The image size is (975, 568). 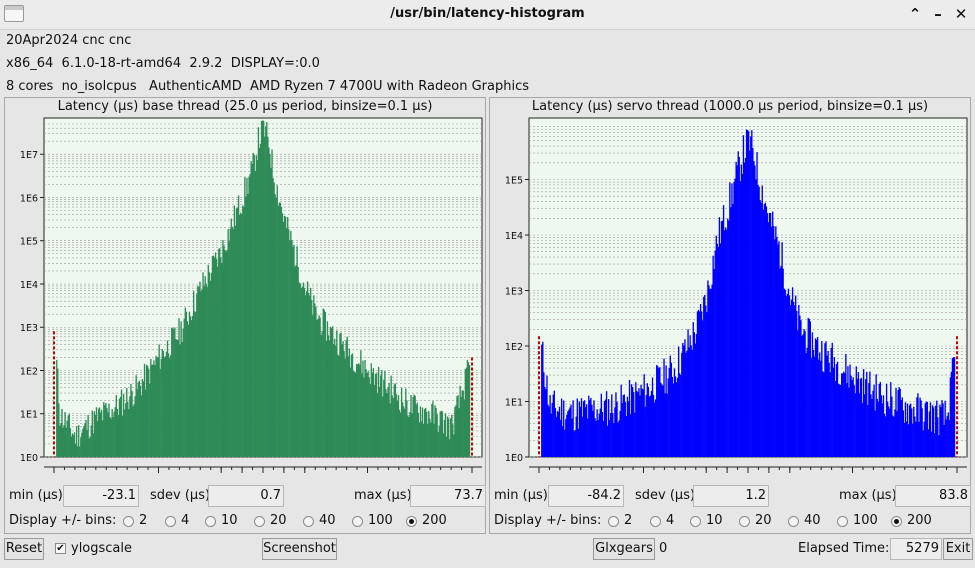 What do you see at coordinates (915, 14) in the screenshot?
I see `maximize-button: ⌃` at bounding box center [915, 14].